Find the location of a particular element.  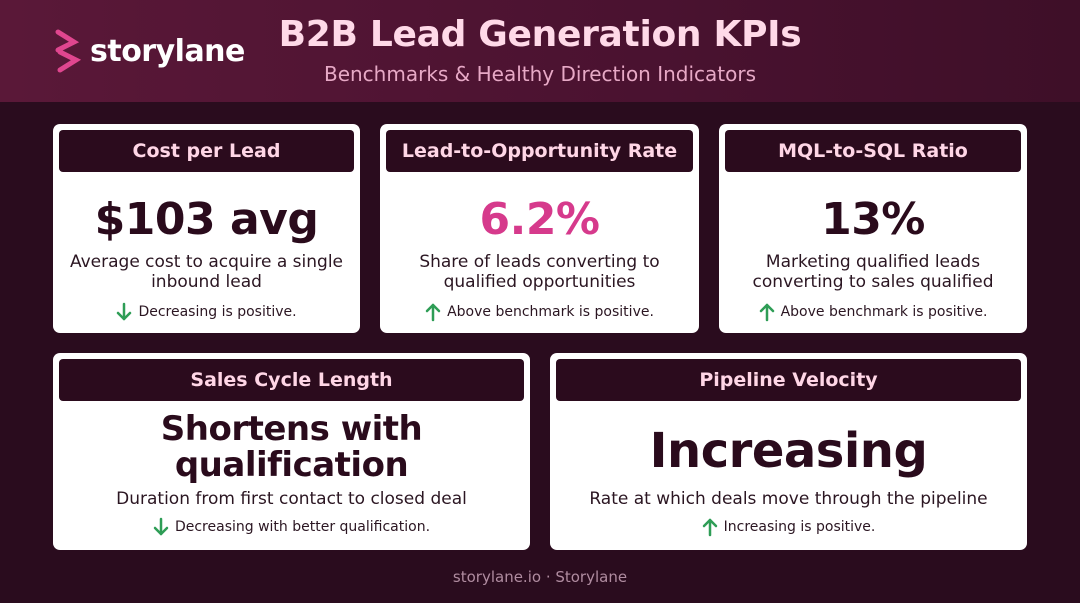

kpi-direction-note: Increasing is positive. is located at coordinates (788, 527).